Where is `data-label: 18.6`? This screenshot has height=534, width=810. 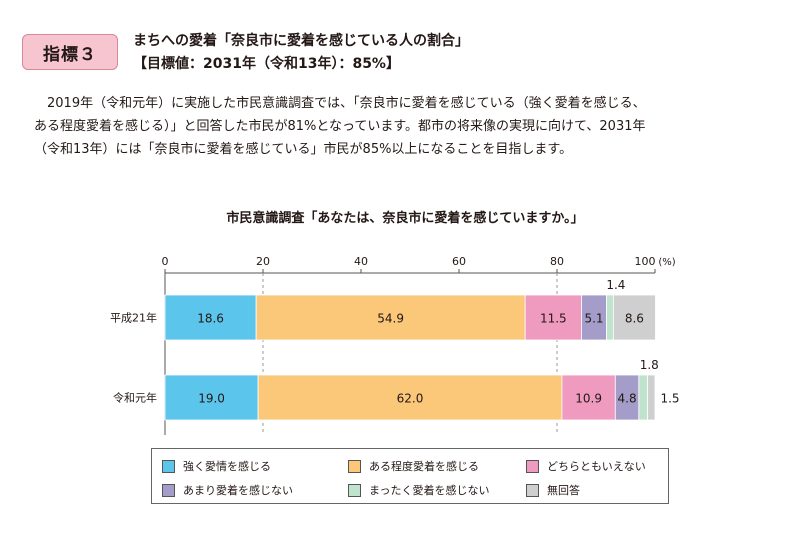
data-label: 18.6 is located at coordinates (210, 319).